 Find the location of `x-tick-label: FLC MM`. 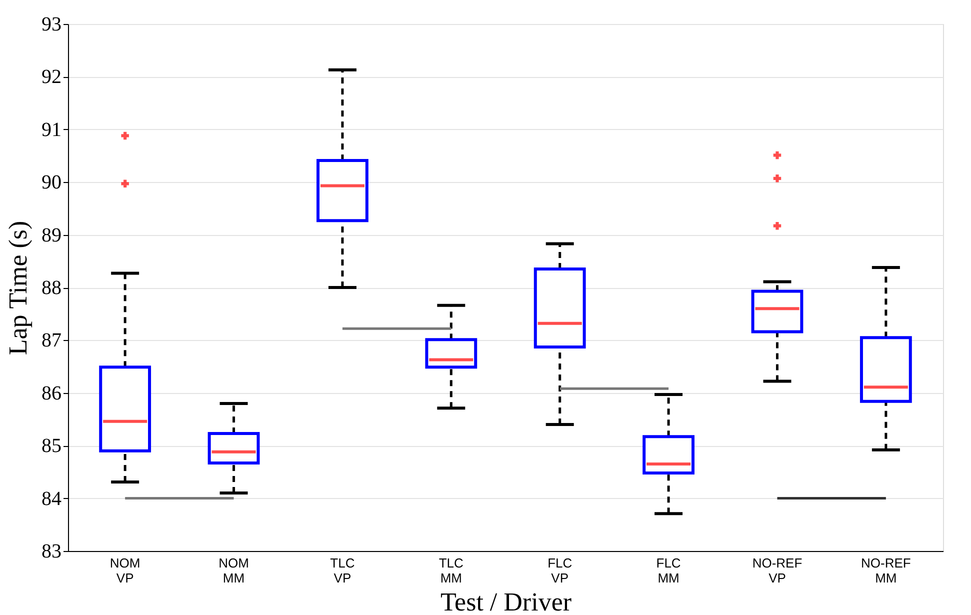

x-tick-label: FLC MM is located at coordinates (668, 571).